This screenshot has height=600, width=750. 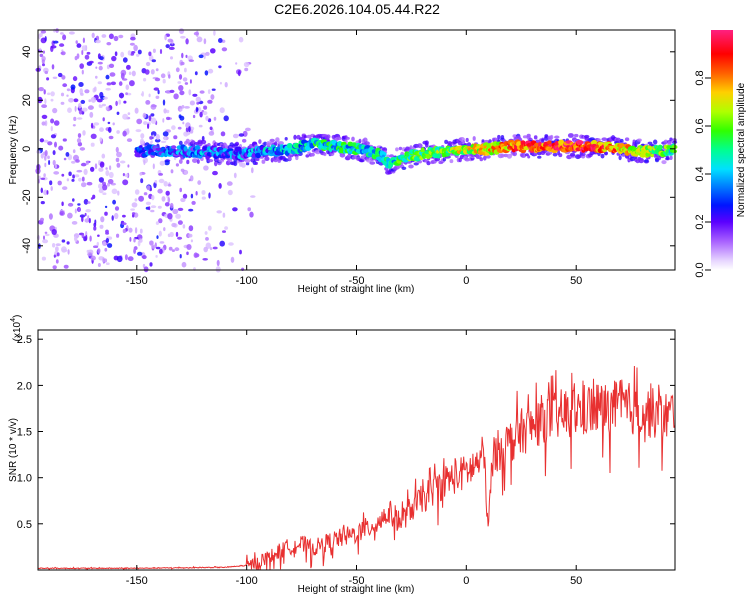 I want to click on snr-x-label: Height of straight line (km), so click(x=356, y=589).